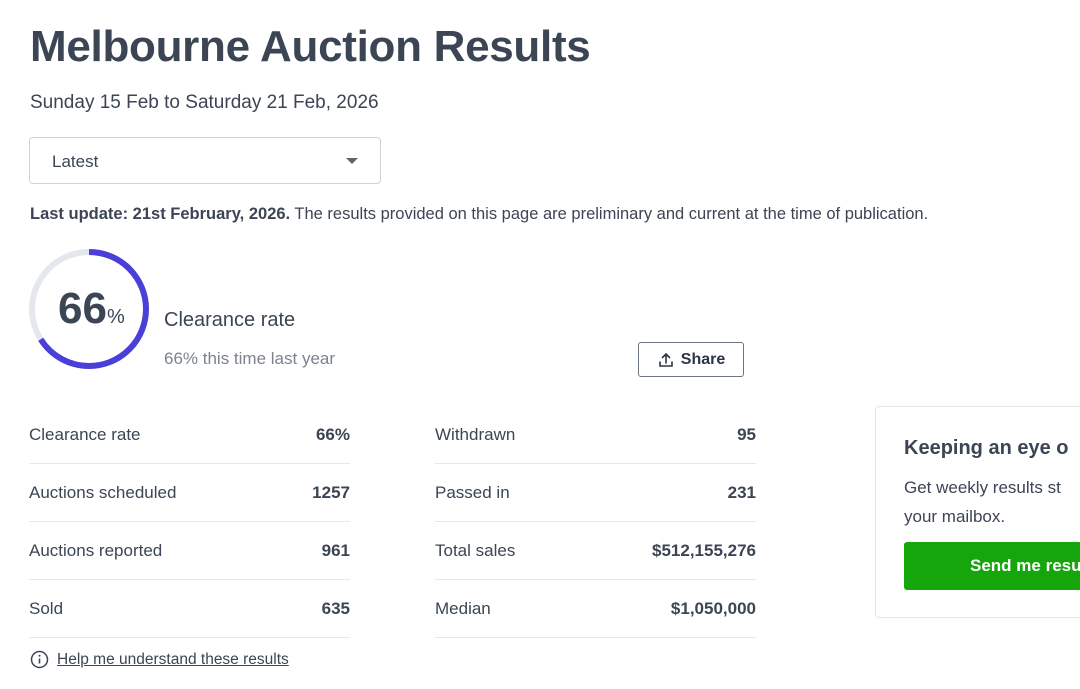  I want to click on stat-label: Withdrawn, so click(475, 434).